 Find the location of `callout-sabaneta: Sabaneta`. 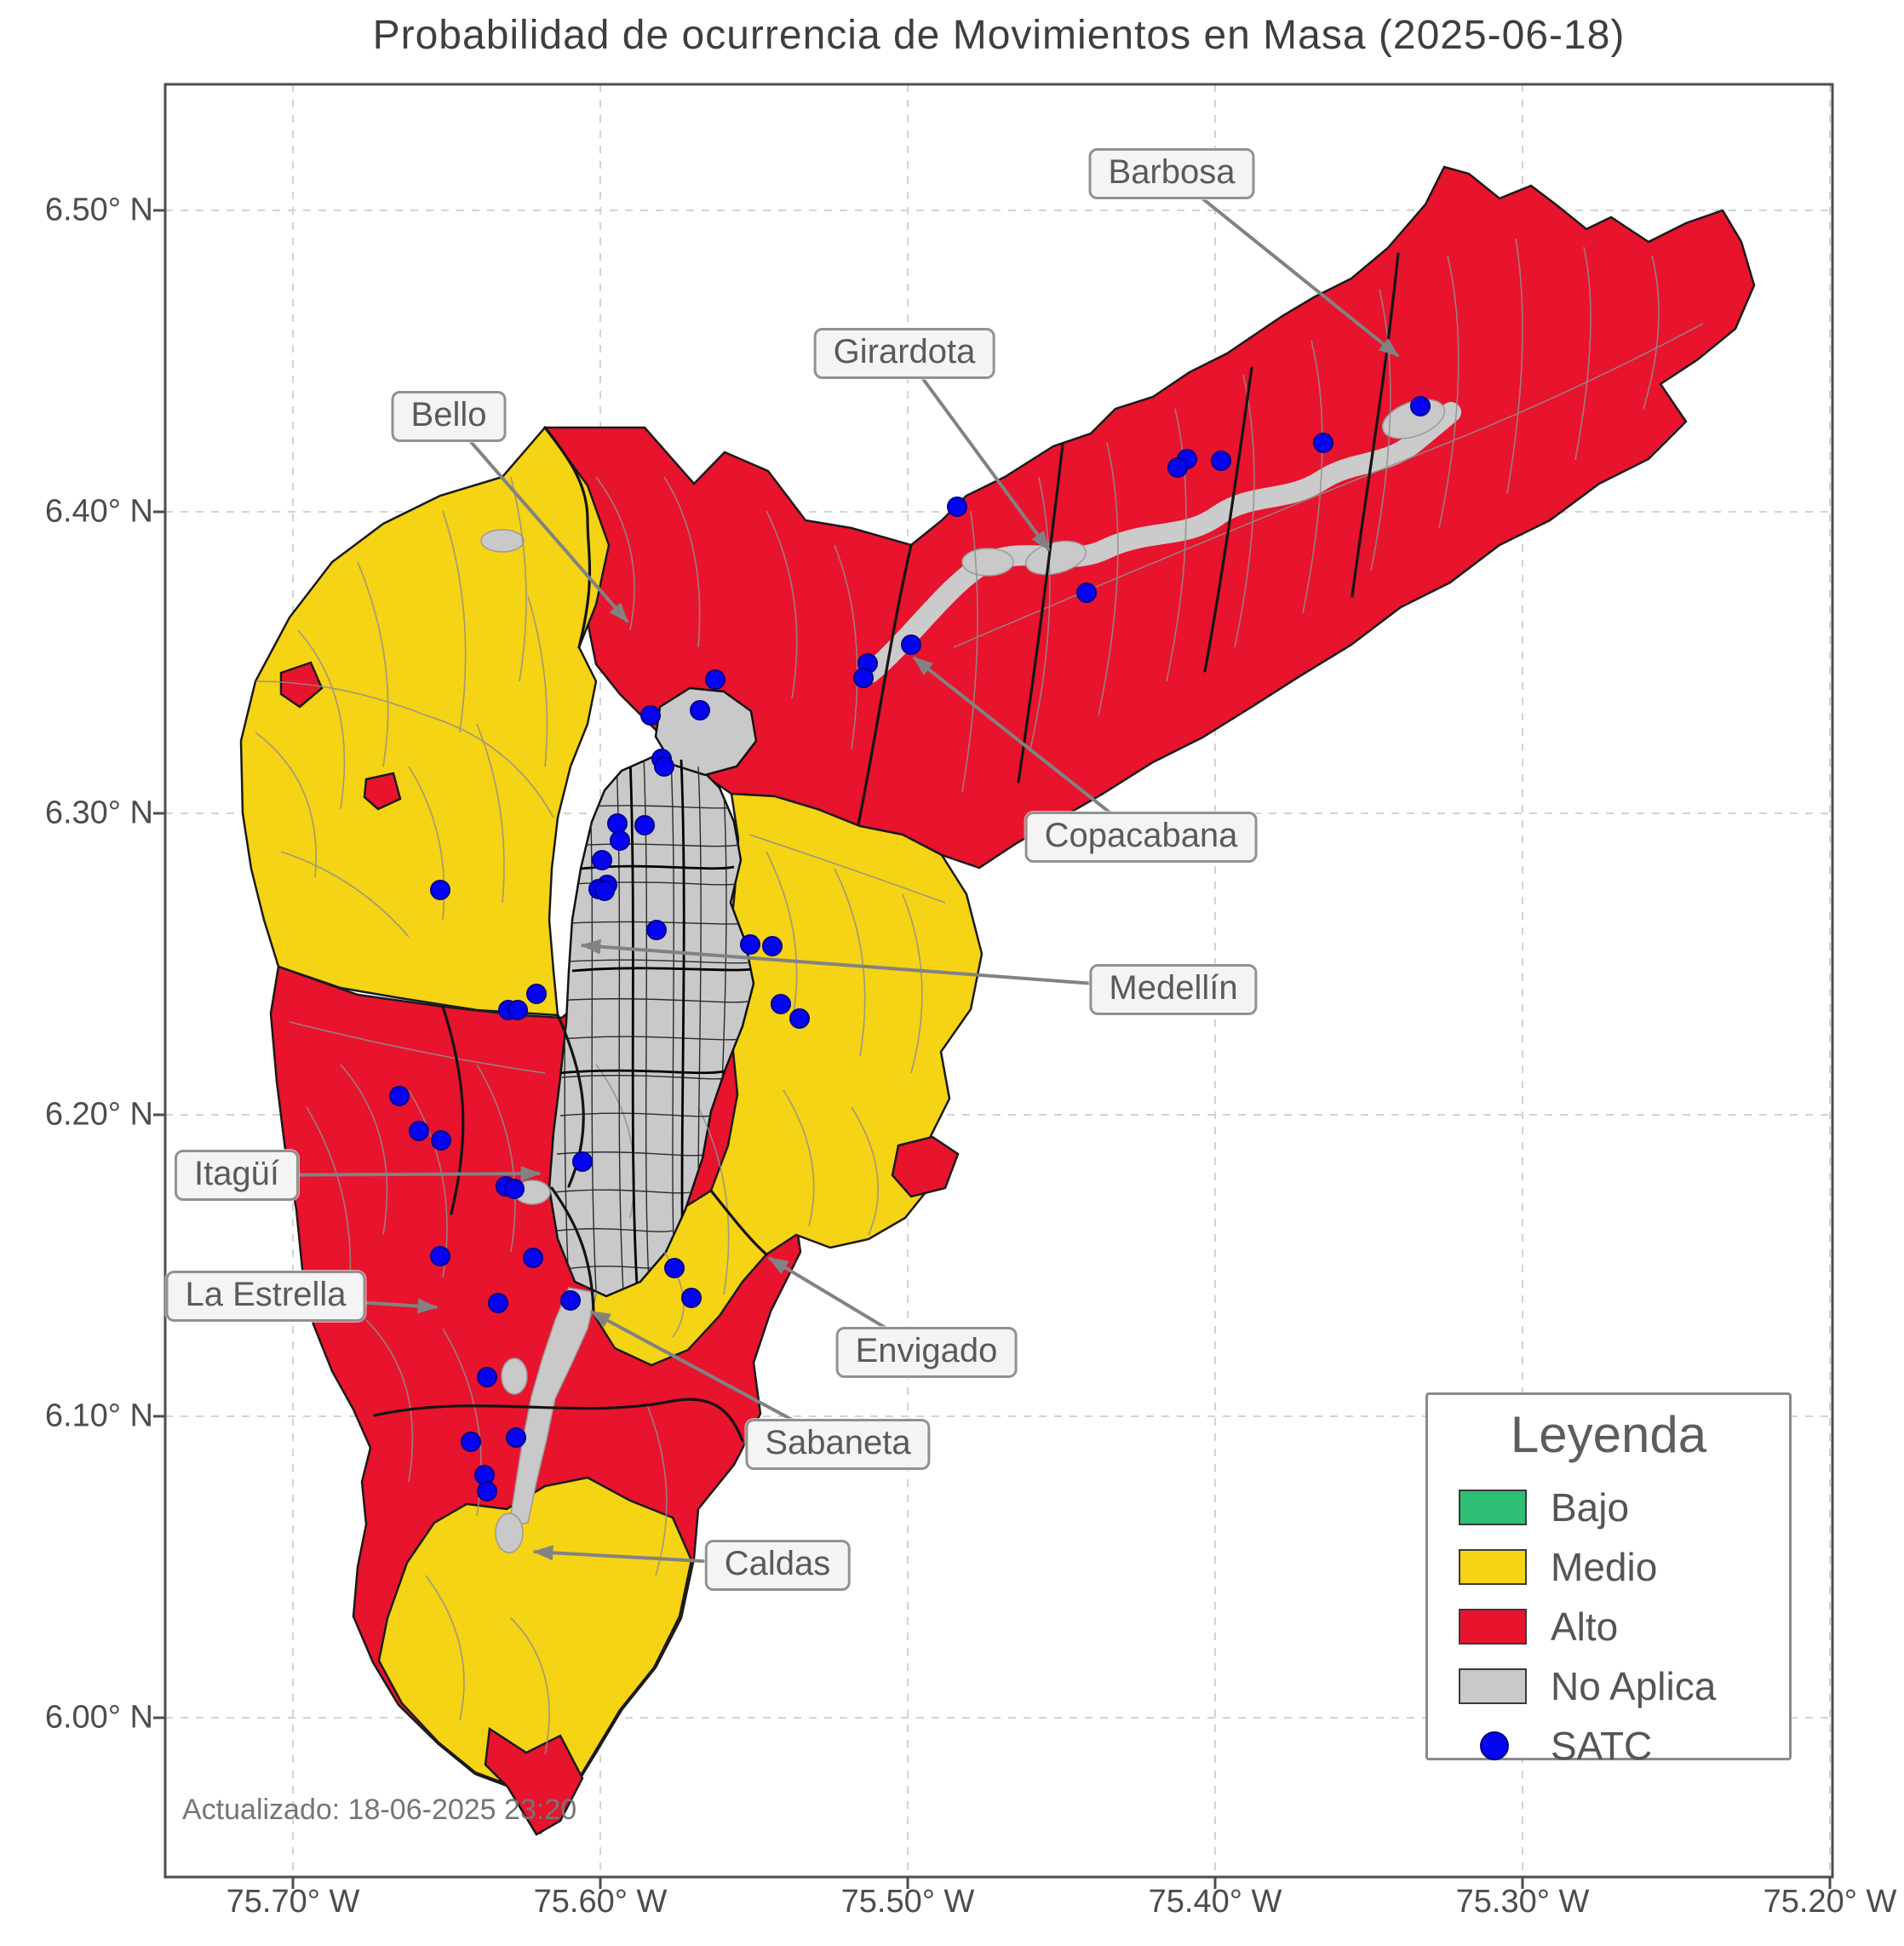

callout-sabaneta: Sabaneta is located at coordinates (838, 1444).